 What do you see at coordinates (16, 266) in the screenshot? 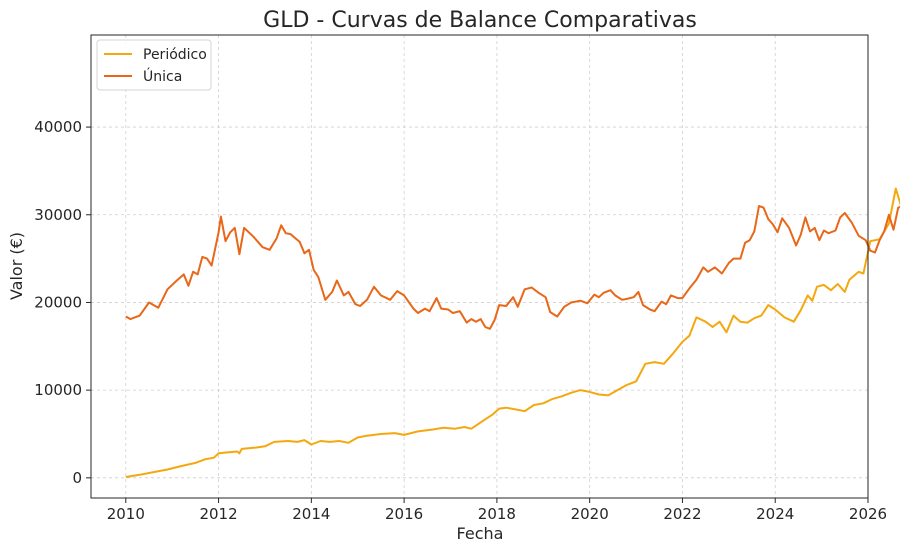
I see `y-axis-label: Valor (€)` at bounding box center [16, 266].